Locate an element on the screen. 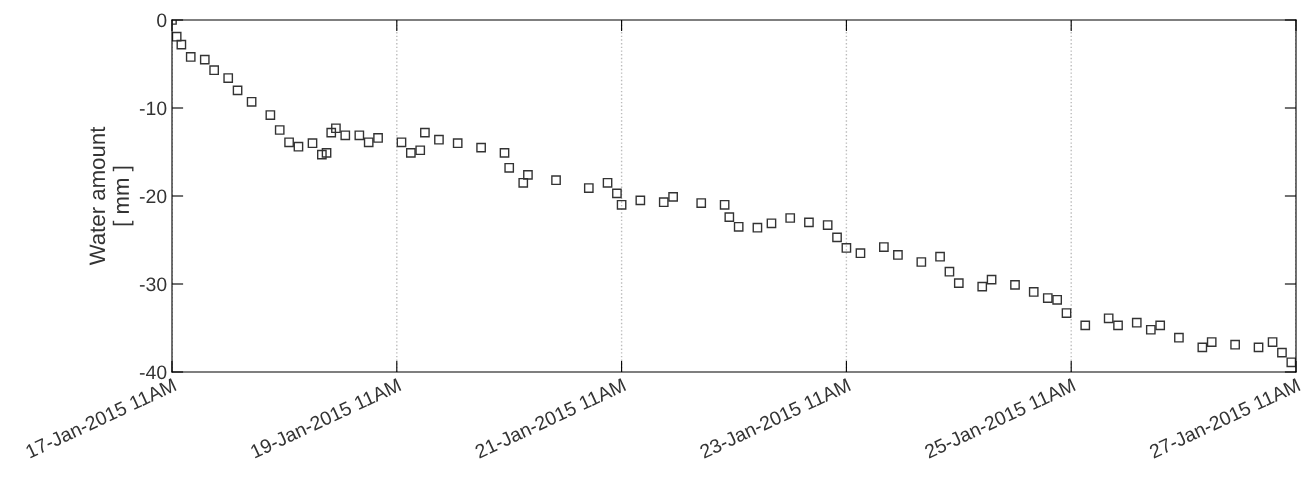  y-axis-title: Water amount [ mm ] is located at coordinates (111, 196).